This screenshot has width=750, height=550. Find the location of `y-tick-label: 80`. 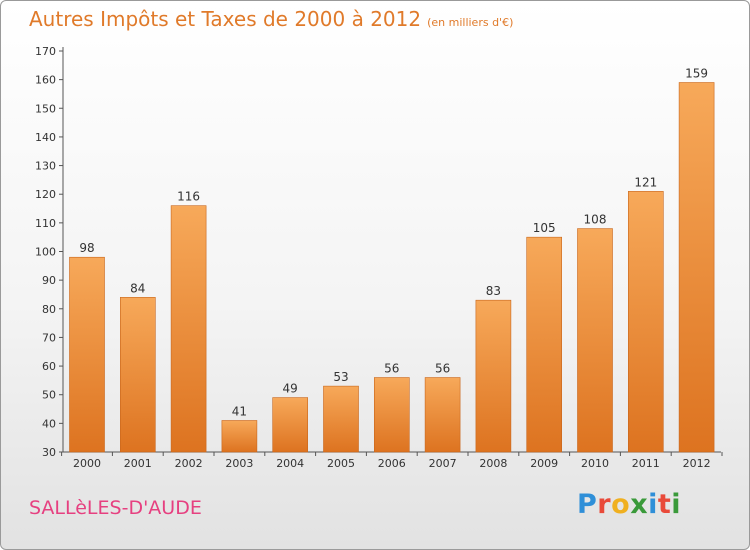

y-tick-label: 80 is located at coordinates (49, 309).